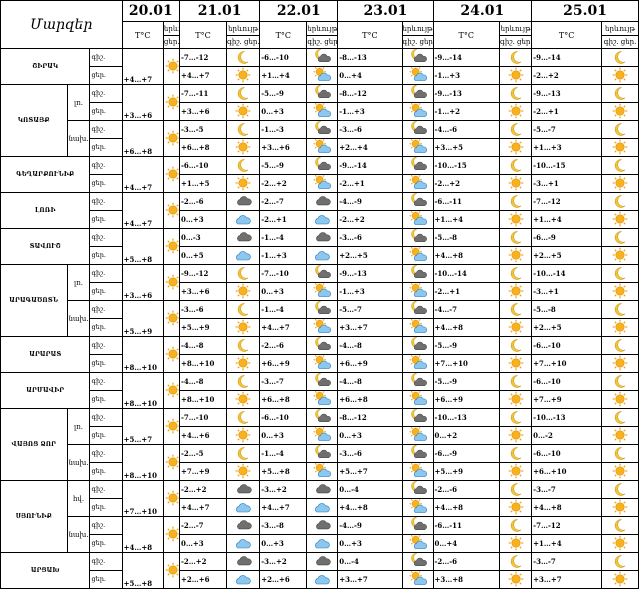 This screenshot has width=640, height=589. What do you see at coordinates (283, 75) in the screenshot?
I see `day-temp: +1…+4` at bounding box center [283, 75].